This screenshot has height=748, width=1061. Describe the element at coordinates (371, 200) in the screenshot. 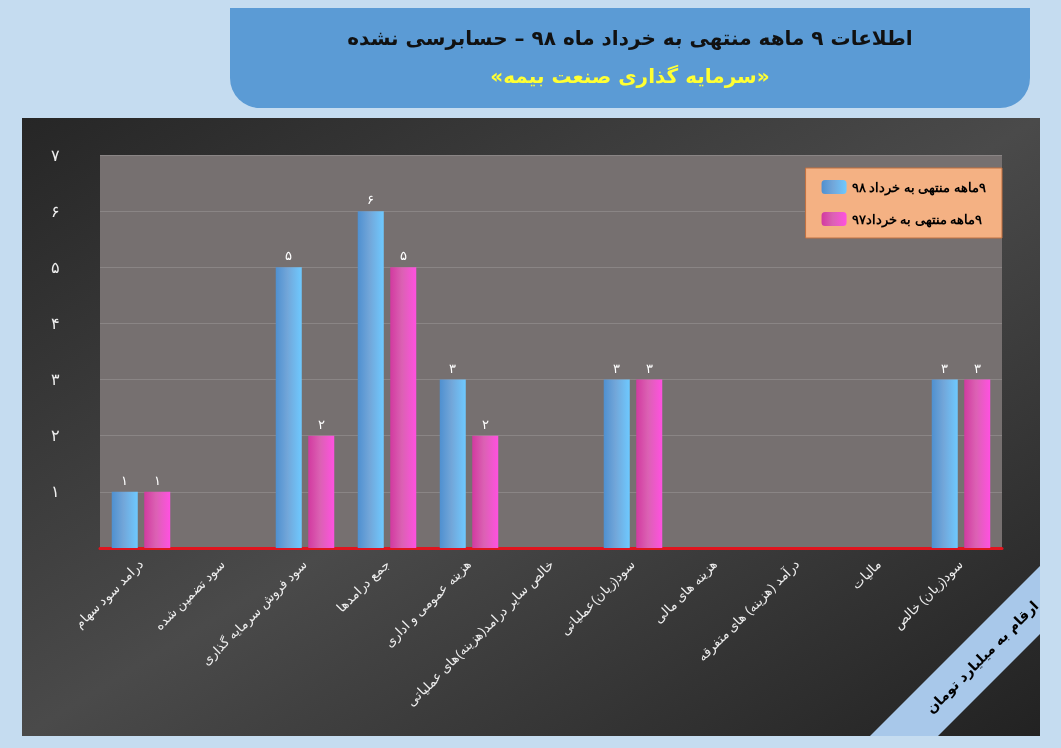

I see `data-label: ۶` at that location.